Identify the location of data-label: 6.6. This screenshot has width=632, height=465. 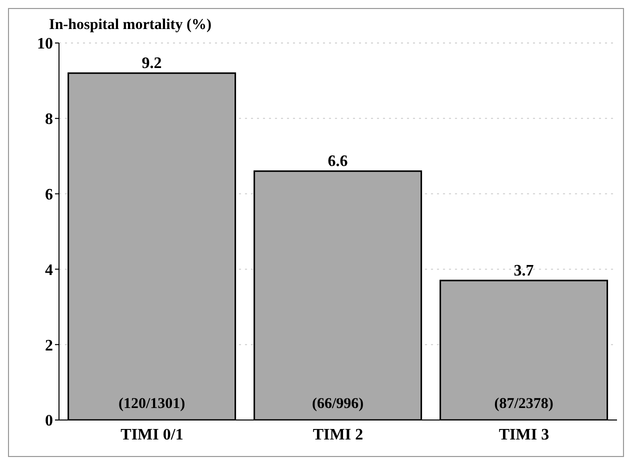
(338, 161).